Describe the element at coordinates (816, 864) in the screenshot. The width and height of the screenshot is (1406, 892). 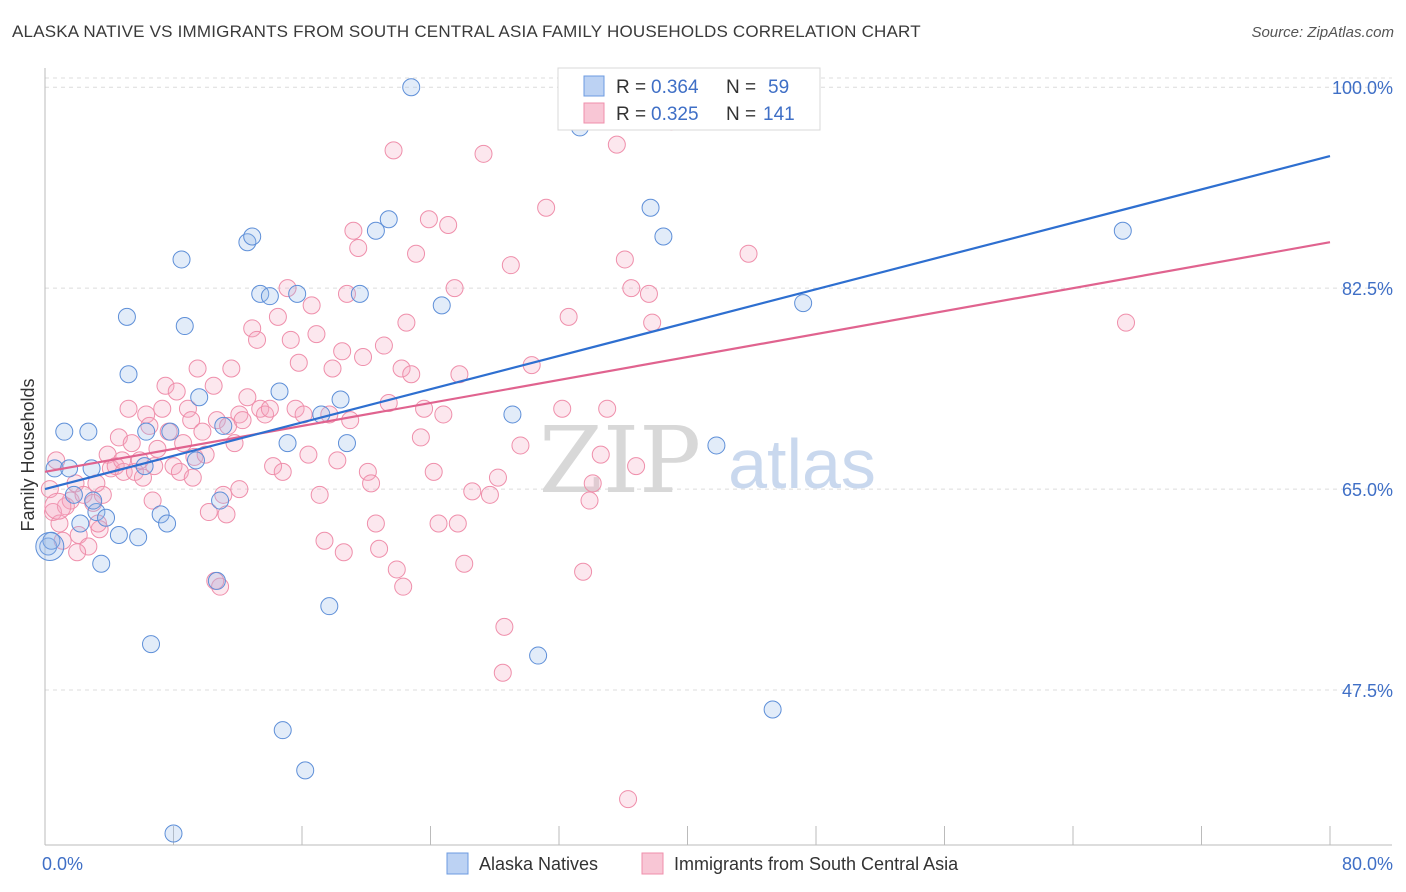
I see `bottom-legend-immig: Immigrants from South Central Asia` at that location.